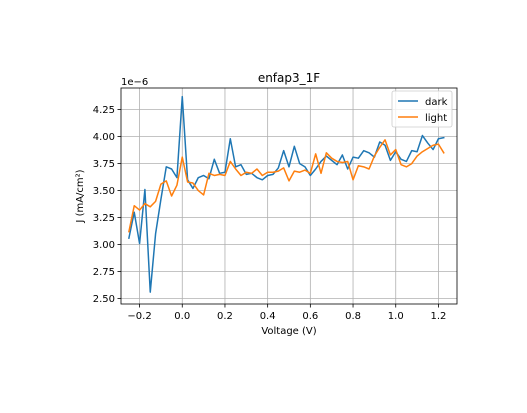 The height and width of the screenshot is (413, 527). Describe the element at coordinates (225, 316) in the screenshot. I see `x-tick-label: 0.2` at that location.